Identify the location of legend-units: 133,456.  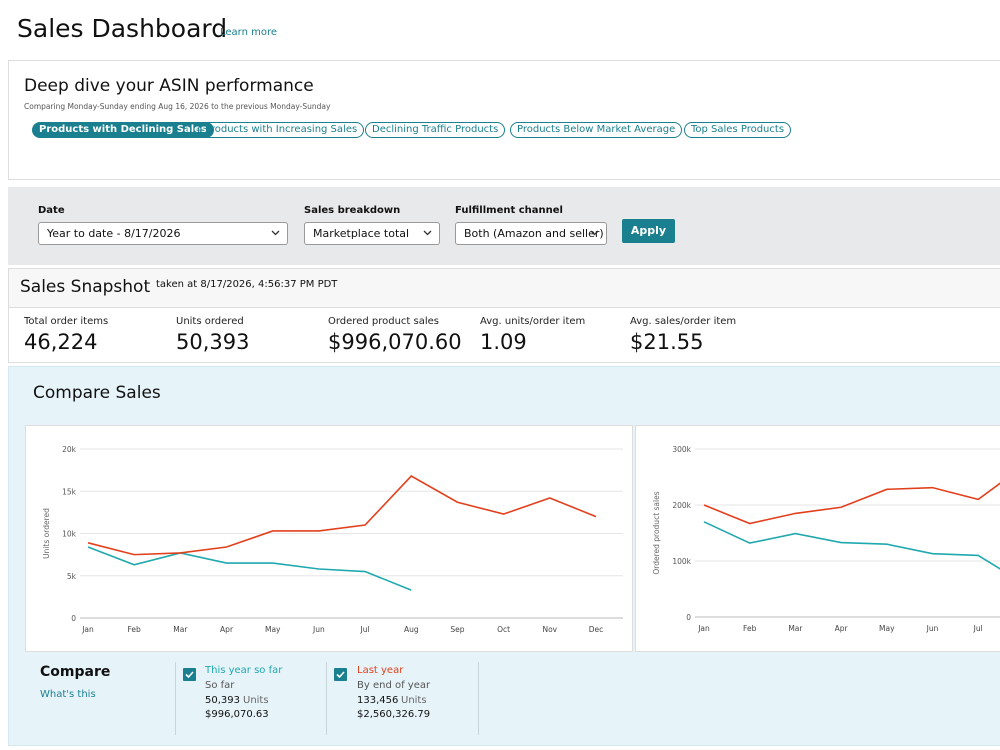
(378, 700).